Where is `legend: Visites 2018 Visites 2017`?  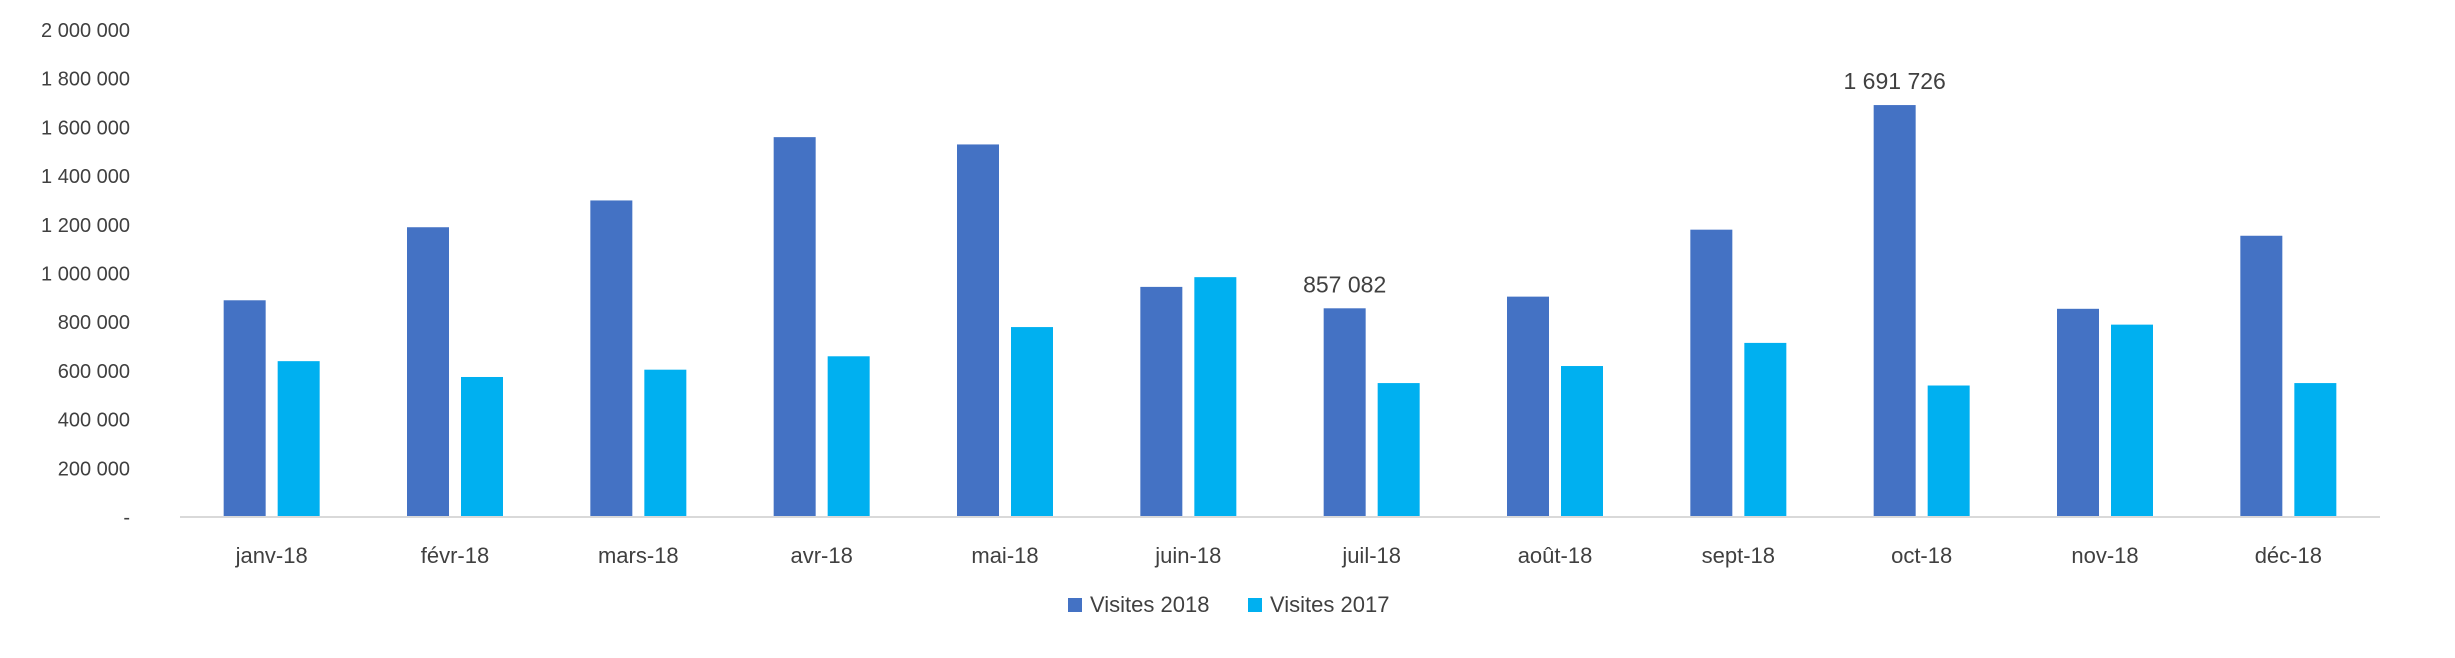
legend: Visites 2018 Visites 2017 is located at coordinates (1228, 604).